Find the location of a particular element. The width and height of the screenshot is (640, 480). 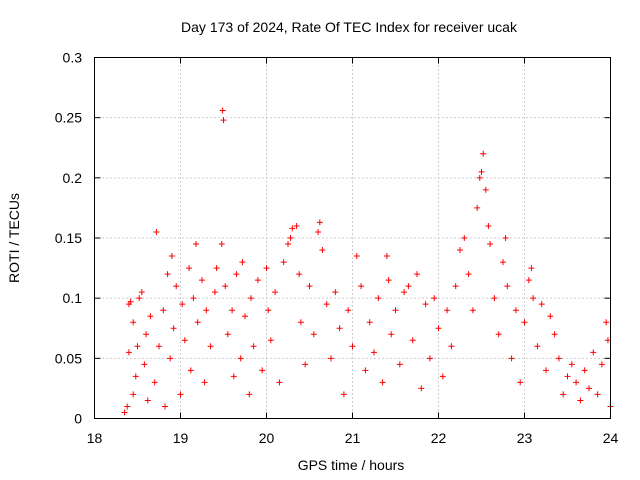

y-tick-label: 0.2 is located at coordinates (73, 178).